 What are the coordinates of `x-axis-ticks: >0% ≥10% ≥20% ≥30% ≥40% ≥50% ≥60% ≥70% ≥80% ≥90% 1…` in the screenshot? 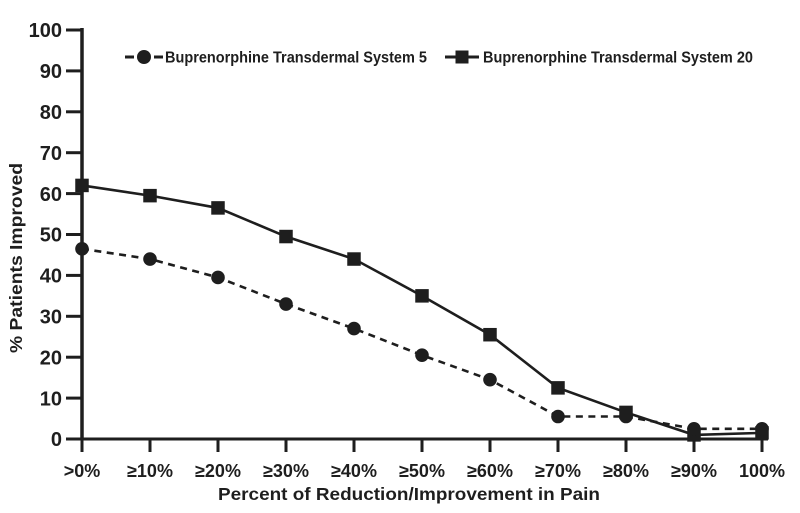 It's located at (424, 460).